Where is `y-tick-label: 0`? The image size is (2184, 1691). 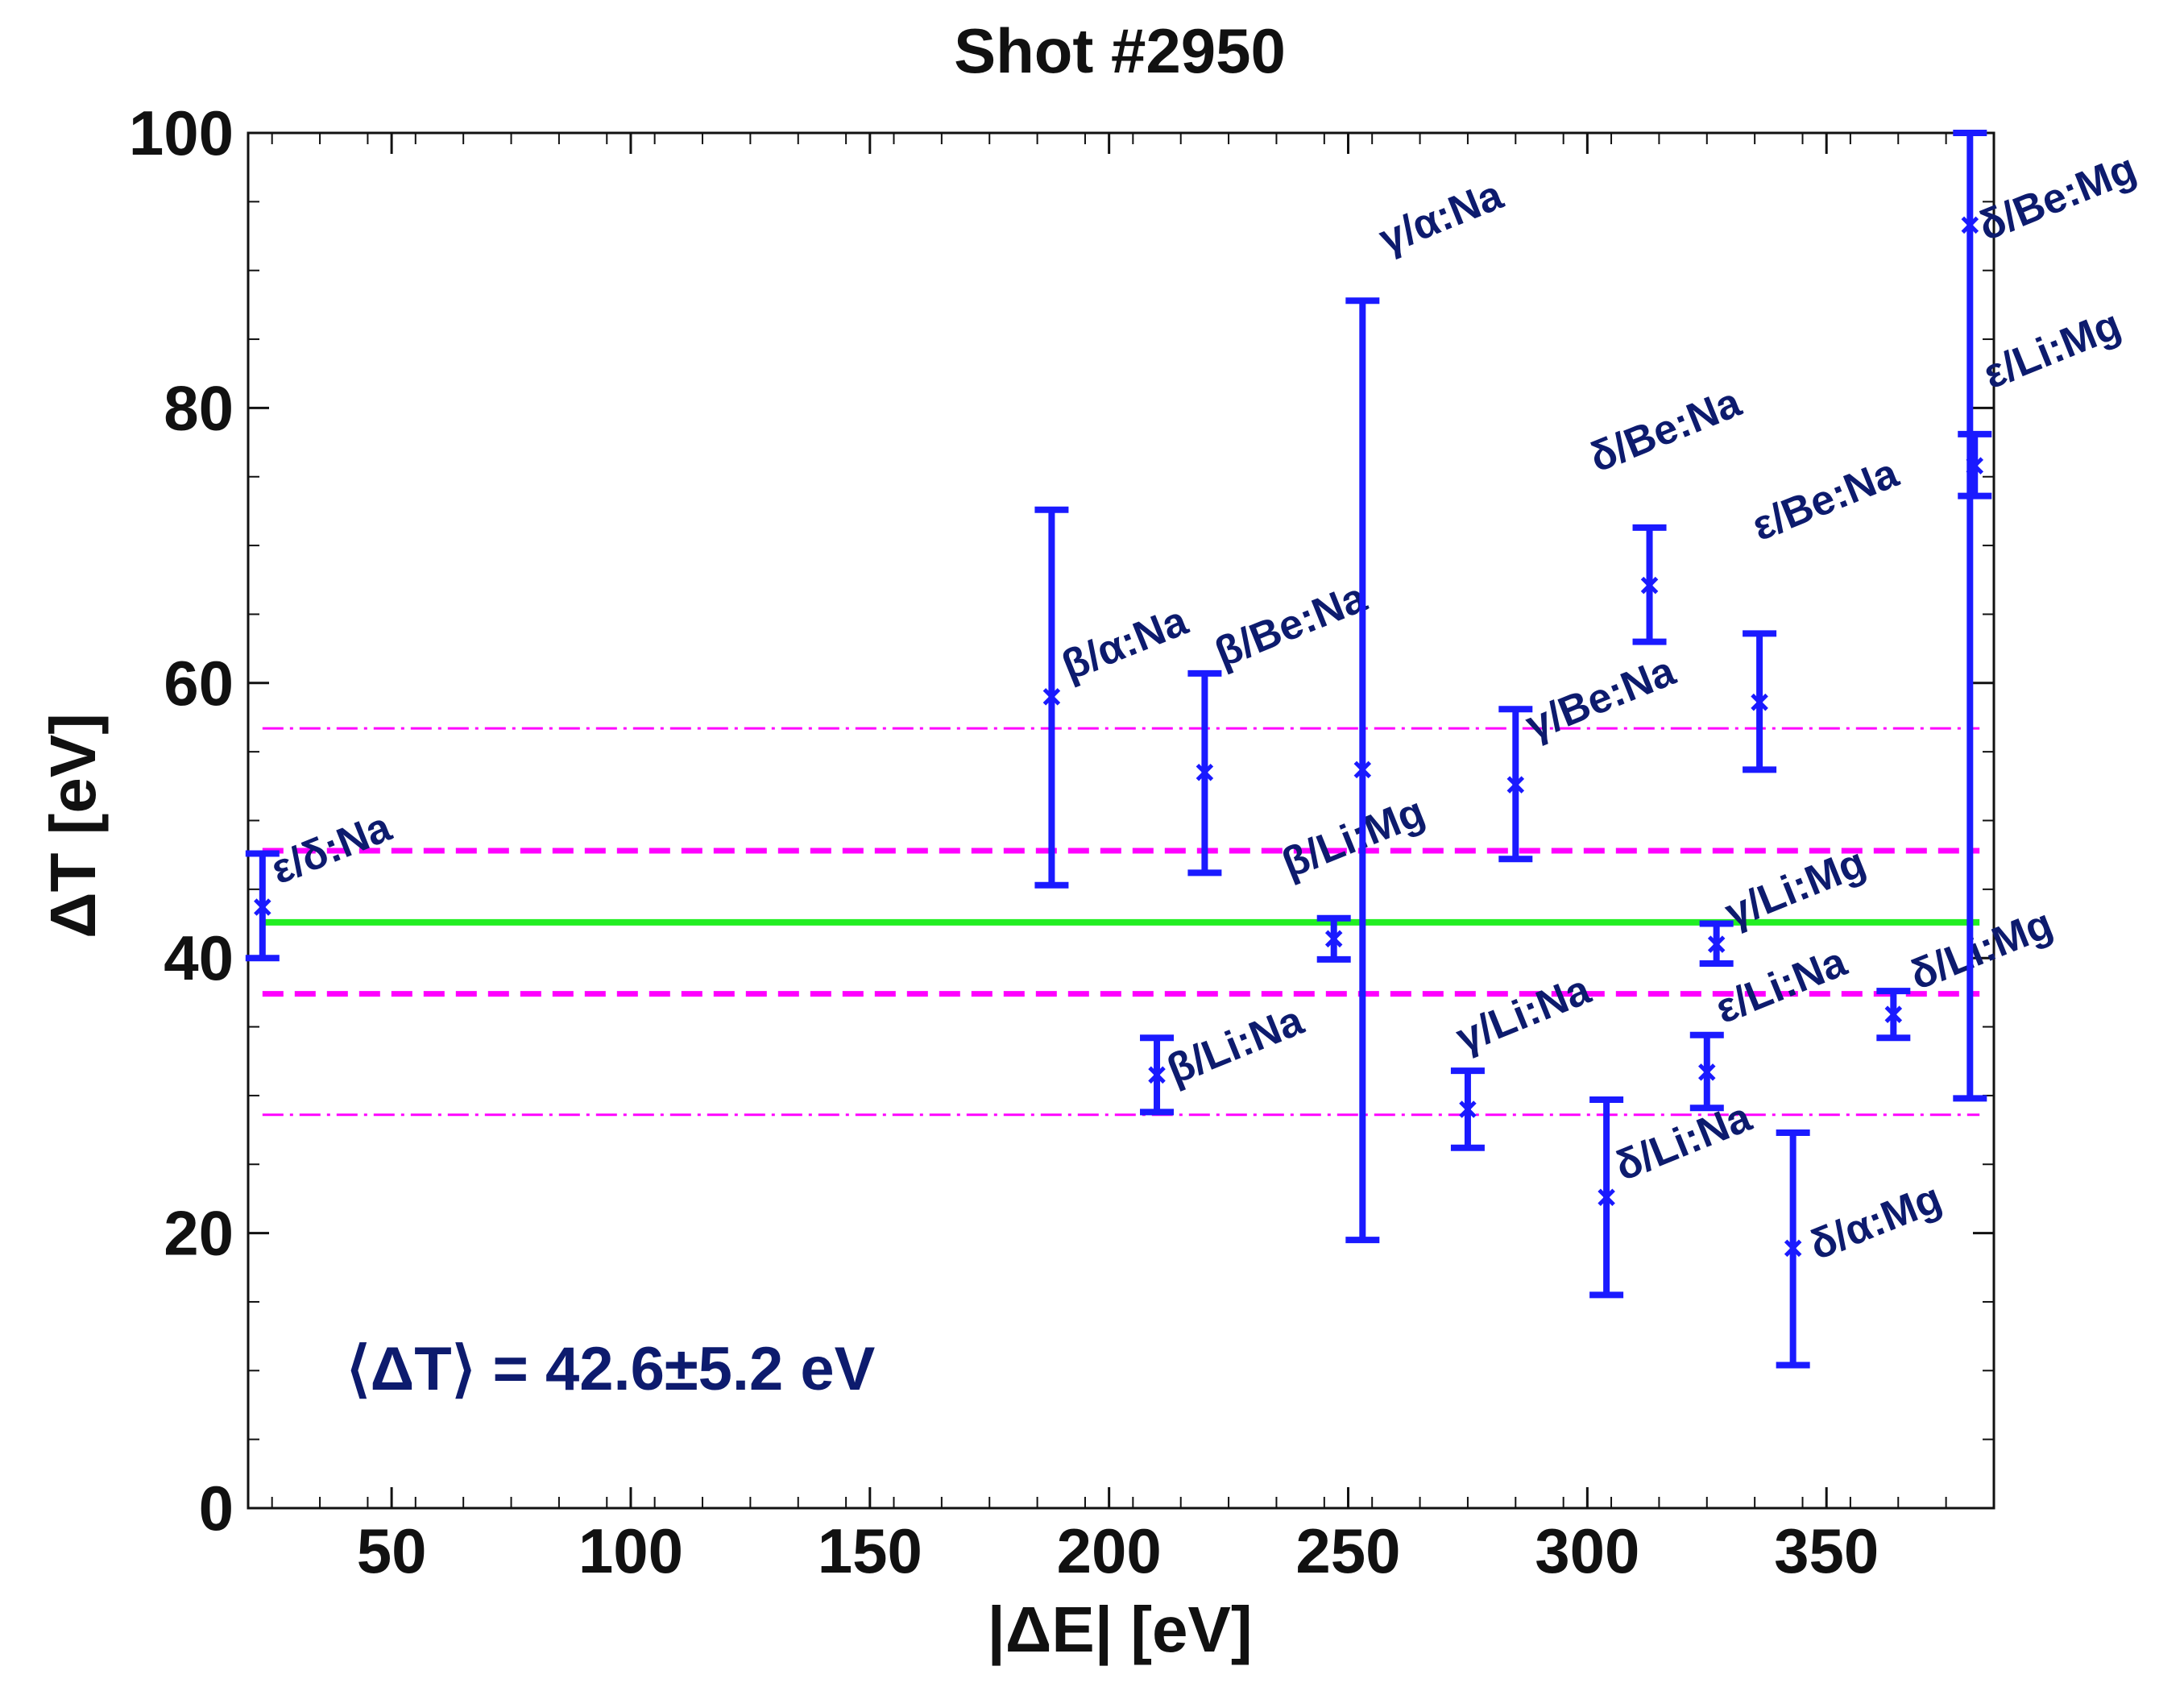
y-tick-label: 0 is located at coordinates (217, 1508).